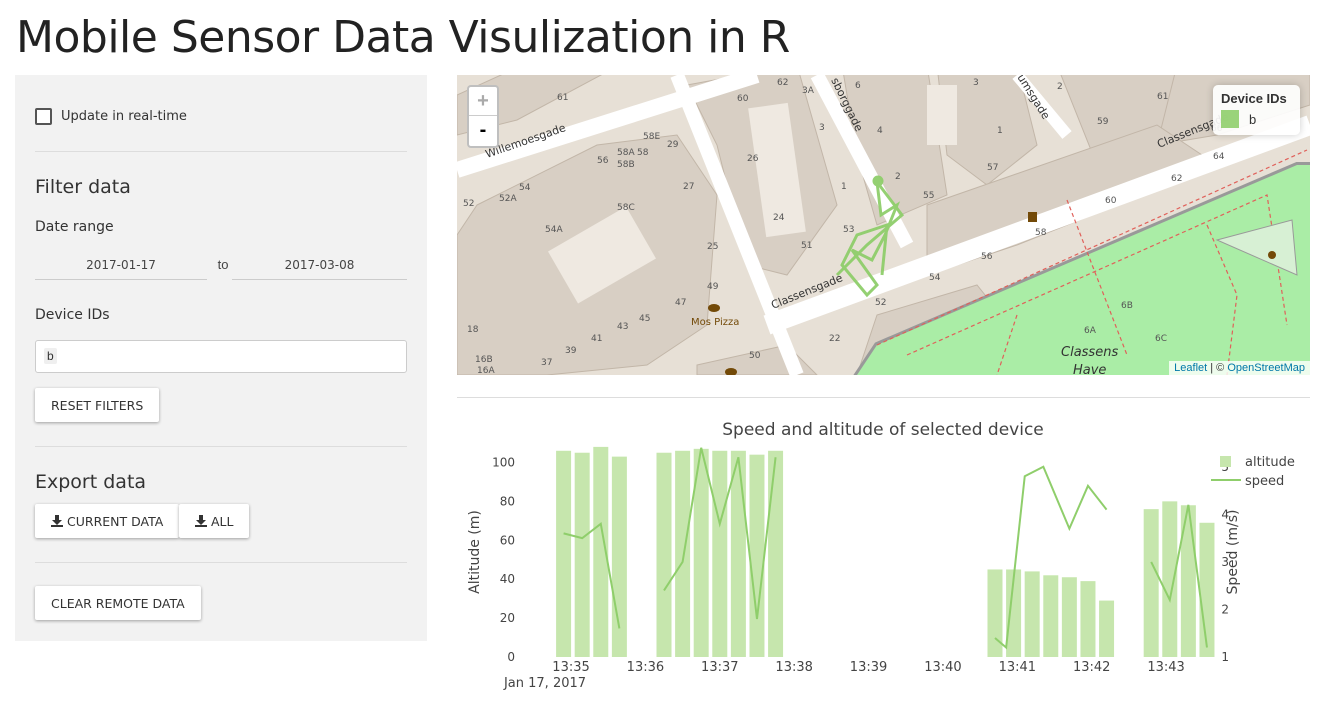  What do you see at coordinates (880, 131) in the screenshot?
I see `svg-text: 4` at bounding box center [880, 131].